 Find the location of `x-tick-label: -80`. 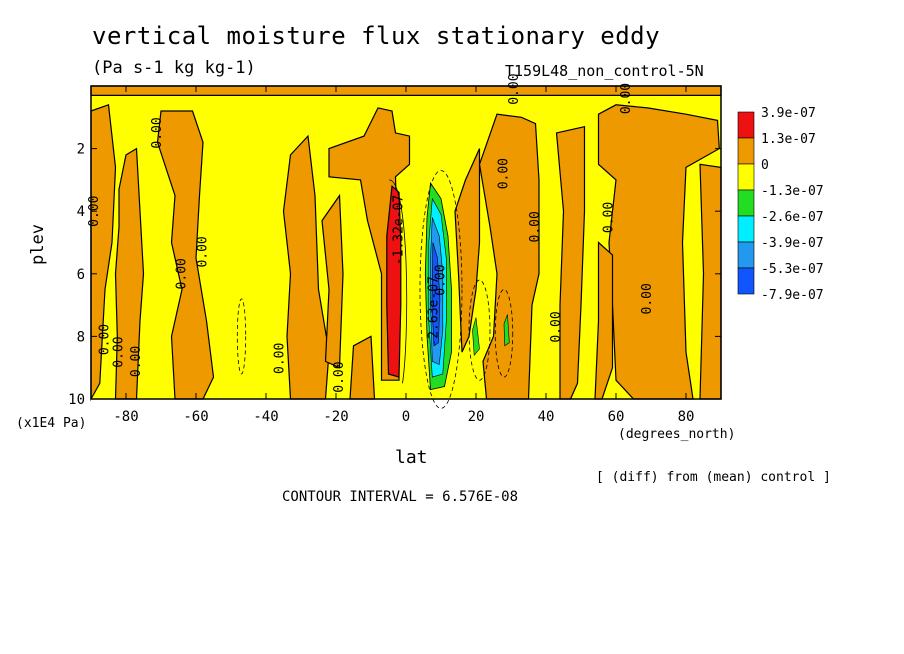

x-tick-label: -80 is located at coordinates (125, 417).